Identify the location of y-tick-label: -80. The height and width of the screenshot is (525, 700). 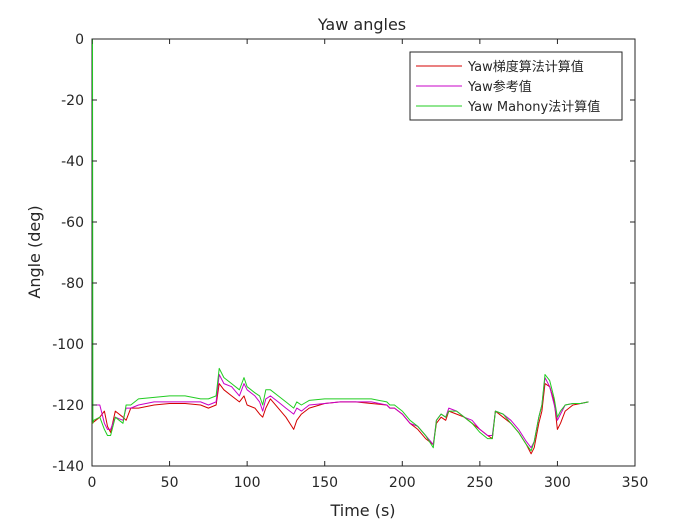
(72, 284).